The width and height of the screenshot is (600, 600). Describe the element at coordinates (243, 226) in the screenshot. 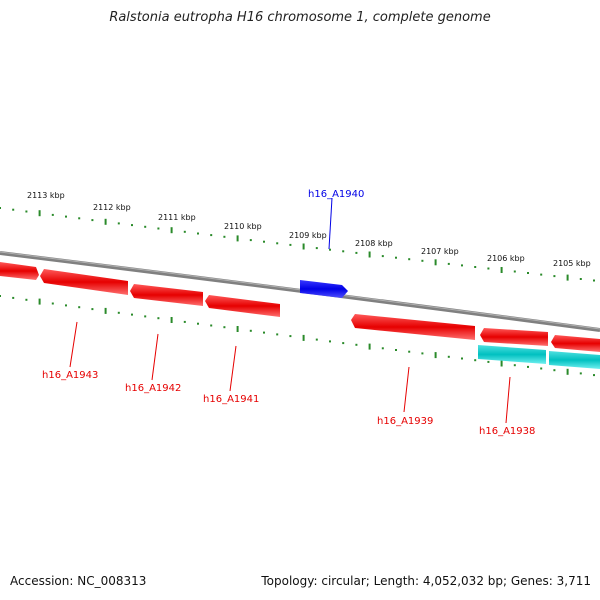

I see `scale-label-2110: 2110 kbp` at that location.